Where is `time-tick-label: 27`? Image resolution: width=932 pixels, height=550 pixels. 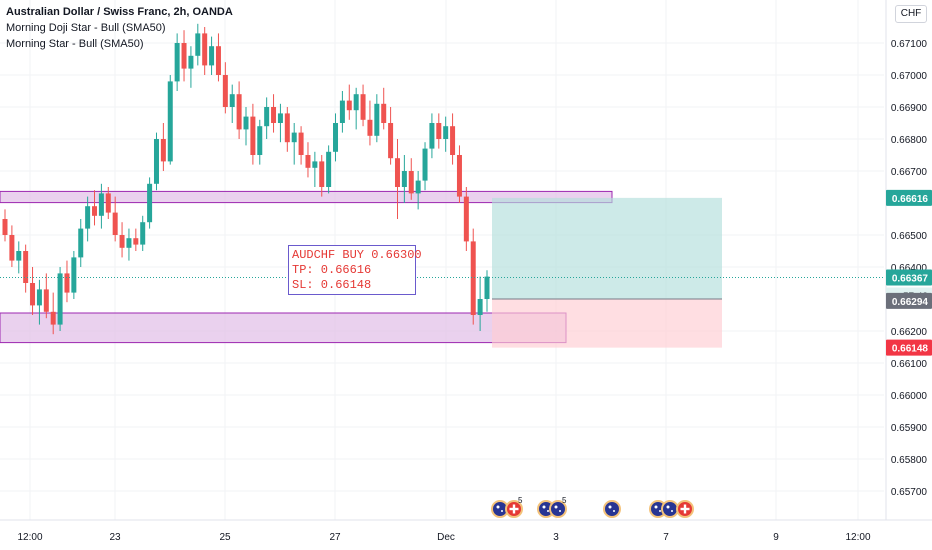
time-tick-label: 27 is located at coordinates (335, 537).